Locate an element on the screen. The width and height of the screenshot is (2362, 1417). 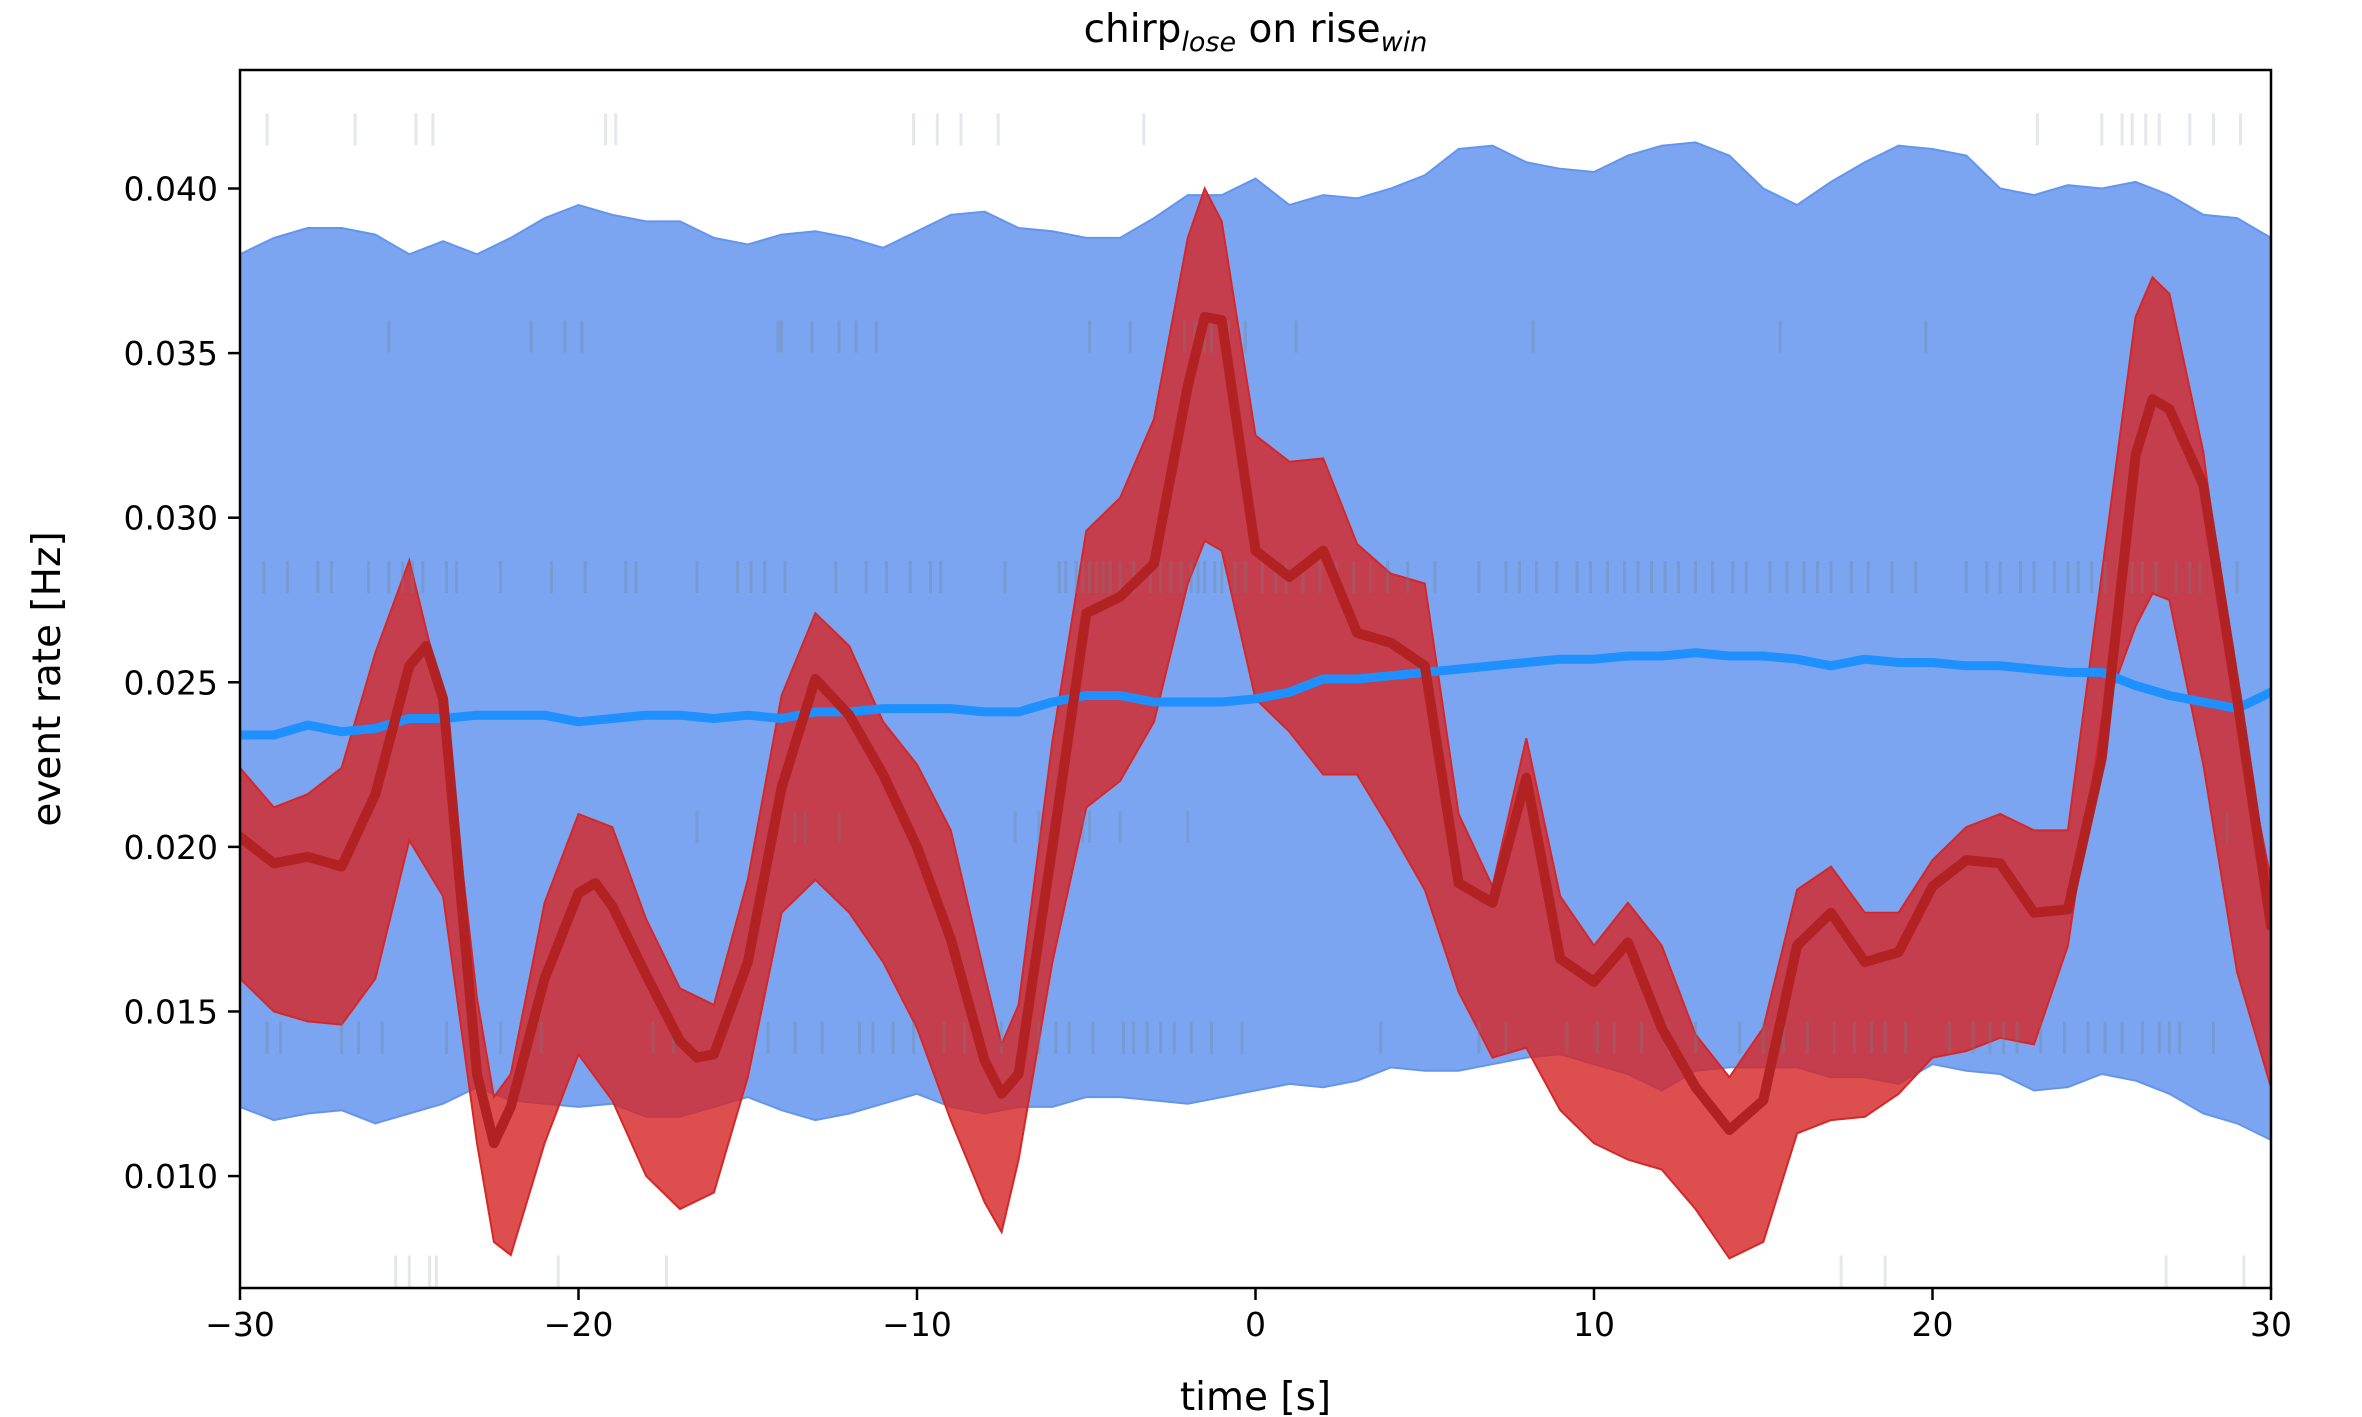
y-axis-label: event rate [Hz] is located at coordinates (47, 678).